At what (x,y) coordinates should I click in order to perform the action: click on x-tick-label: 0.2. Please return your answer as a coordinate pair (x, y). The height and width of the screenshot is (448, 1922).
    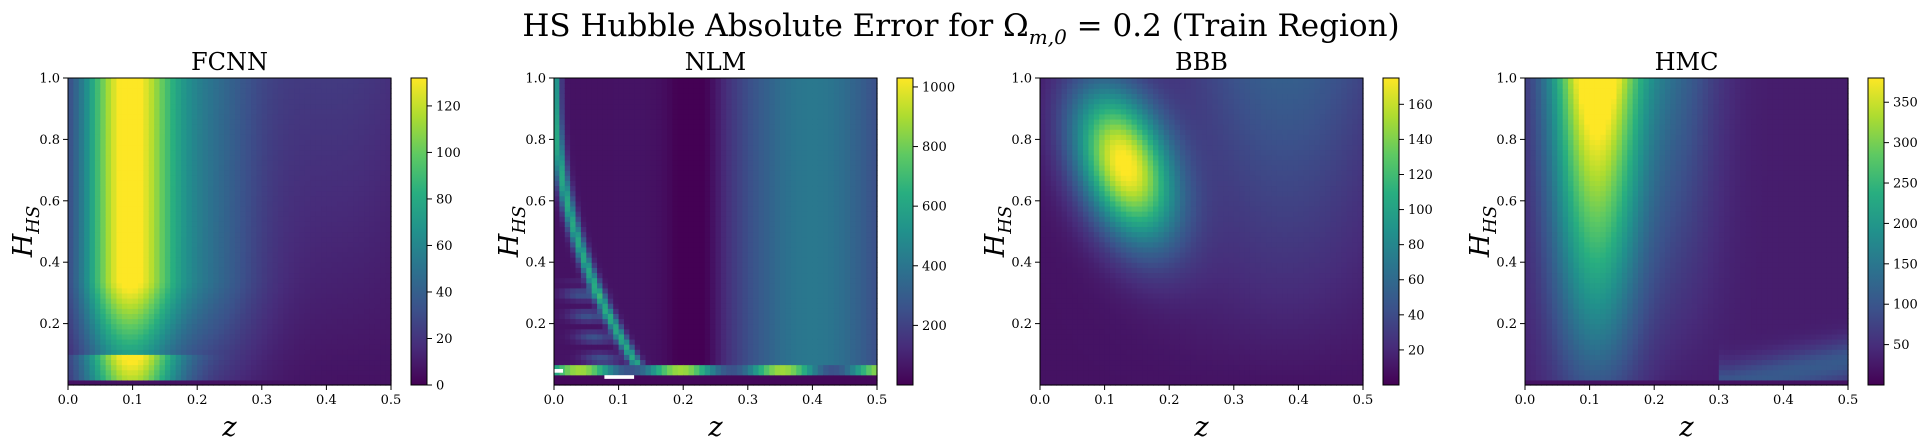
    Looking at the image, I should click on (197, 400).